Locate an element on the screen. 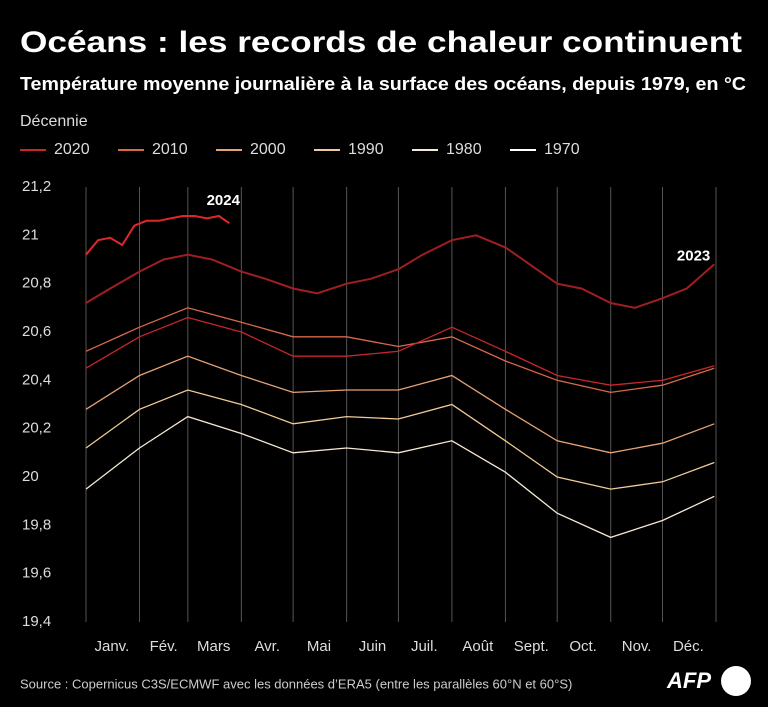  logo-circle is located at coordinates (736, 681).